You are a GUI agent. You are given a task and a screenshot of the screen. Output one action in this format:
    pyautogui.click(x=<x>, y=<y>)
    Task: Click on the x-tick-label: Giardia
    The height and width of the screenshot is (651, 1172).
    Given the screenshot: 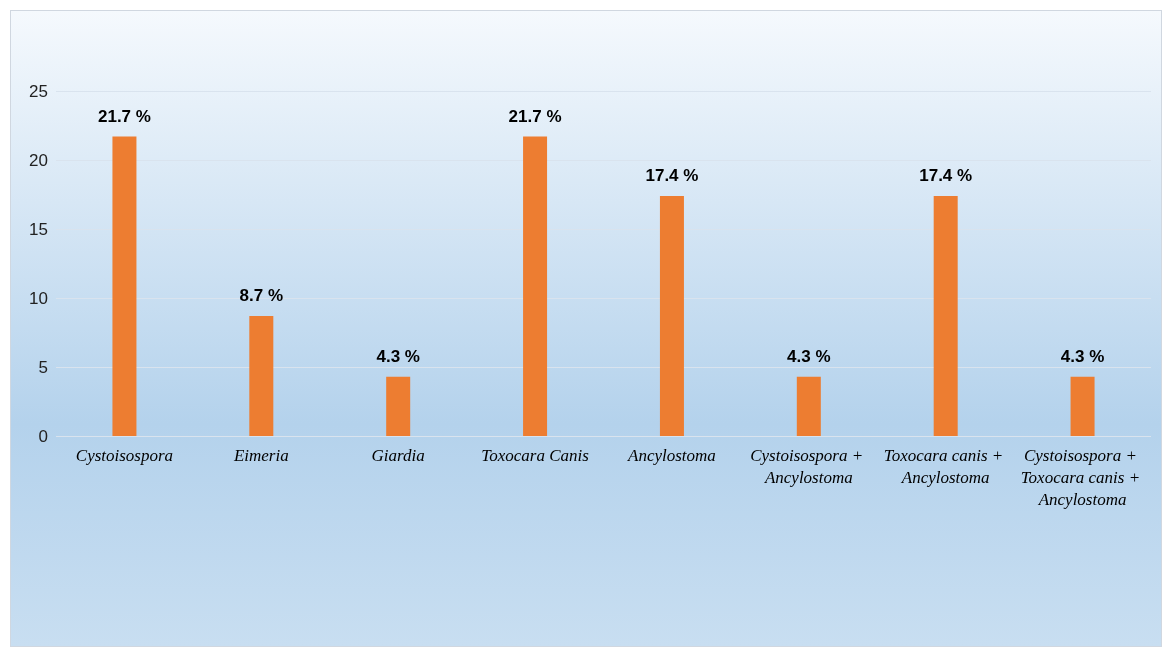 What is the action you would take?
    pyautogui.click(x=398, y=455)
    